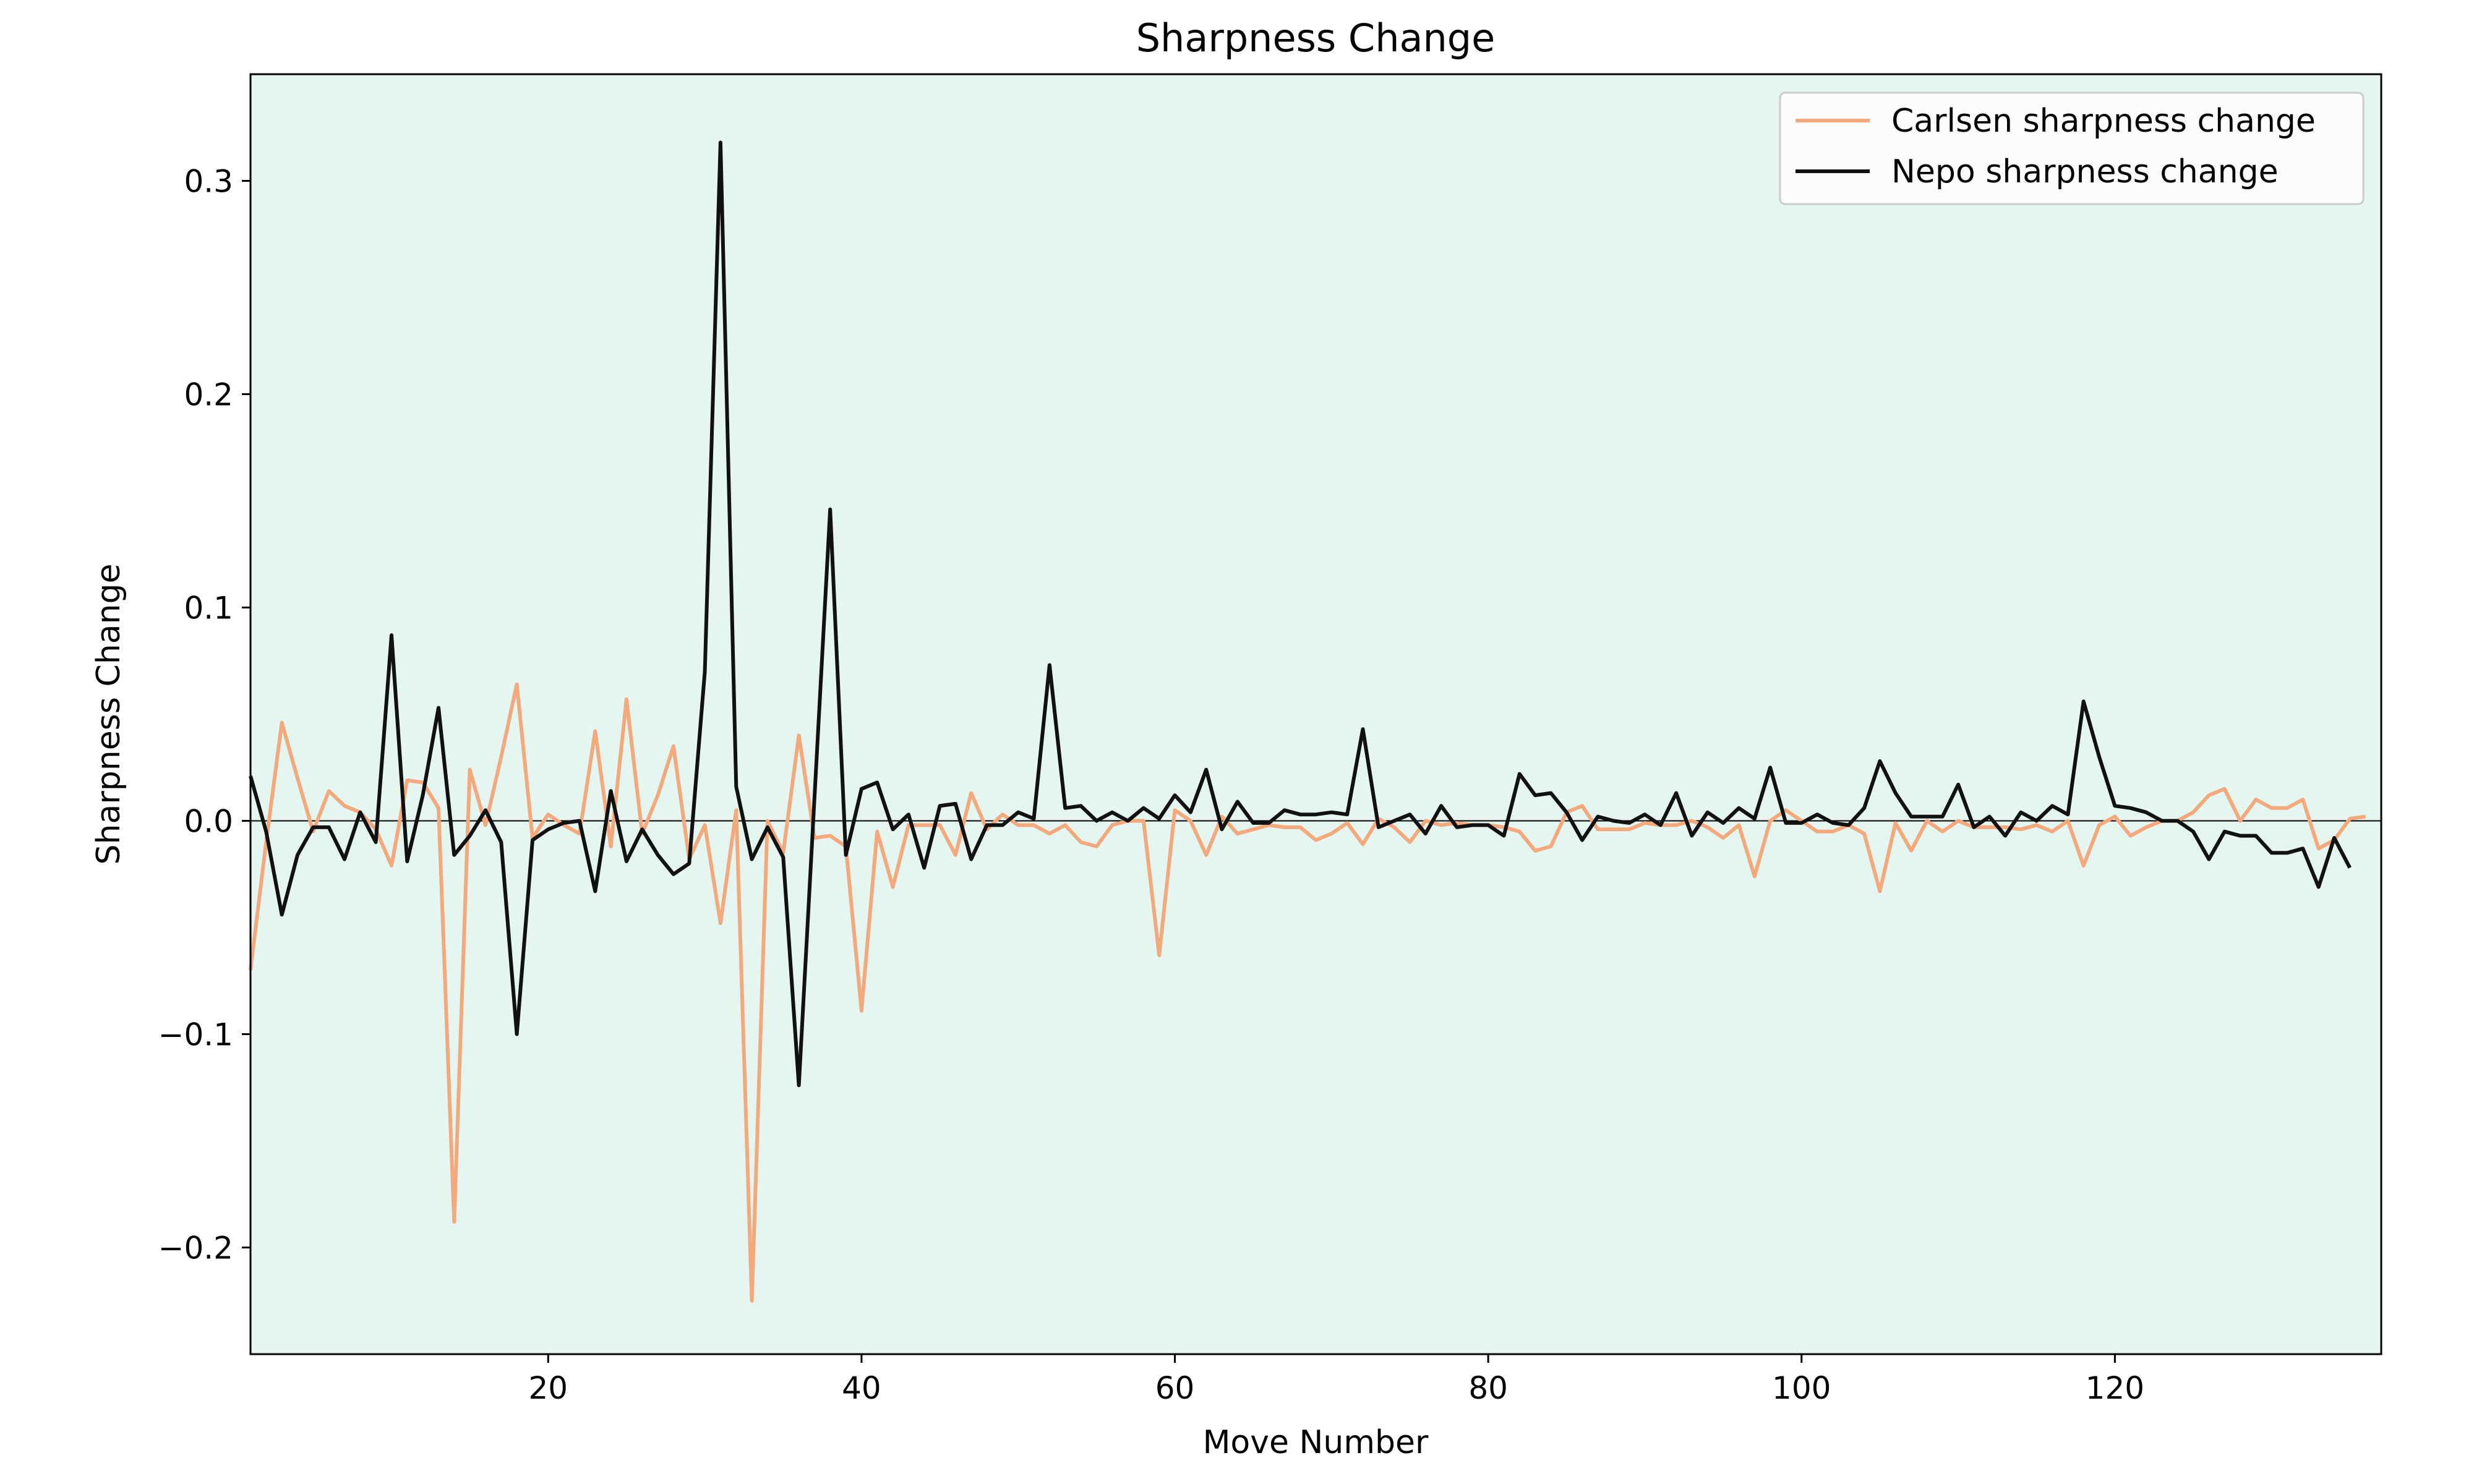  What do you see at coordinates (1488, 1388) in the screenshot?
I see `x-tick-label: 80` at bounding box center [1488, 1388].